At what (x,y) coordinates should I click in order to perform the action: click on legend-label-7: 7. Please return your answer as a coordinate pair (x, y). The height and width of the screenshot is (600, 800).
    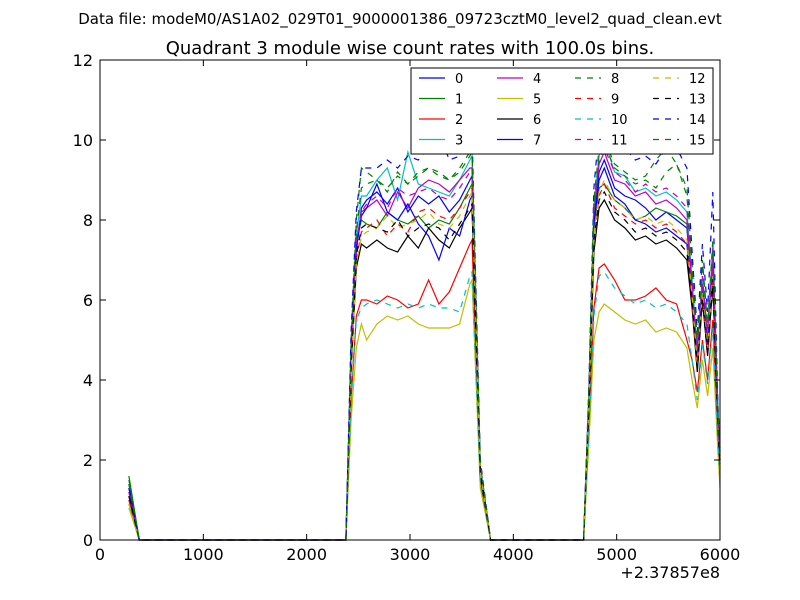
    Looking at the image, I should click on (537, 141).